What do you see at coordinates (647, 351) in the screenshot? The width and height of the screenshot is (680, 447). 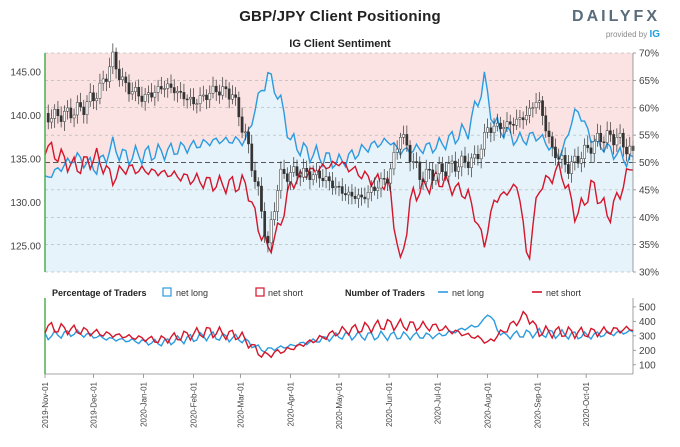 I see `count-tick-label: 200` at bounding box center [647, 351].